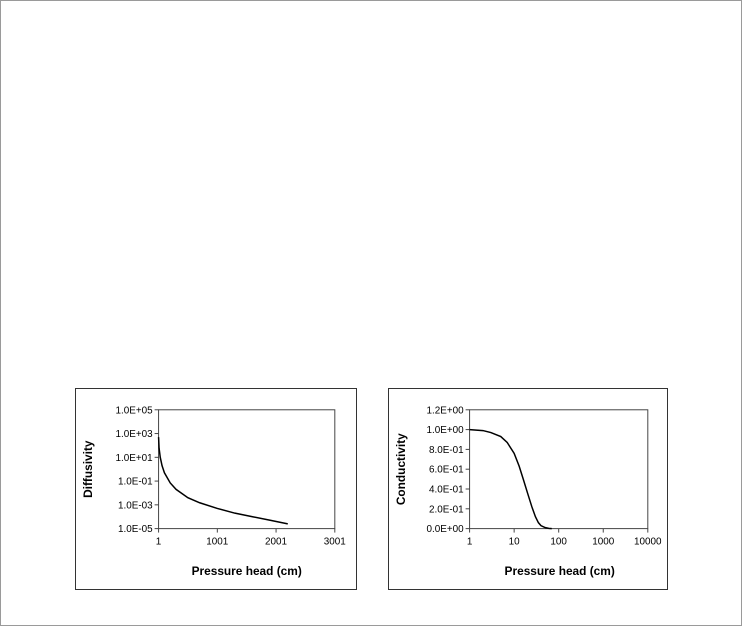 Image resolution: width=742 pixels, height=626 pixels. I want to click on y-axis-title: Diffusivity, so click(88, 469).